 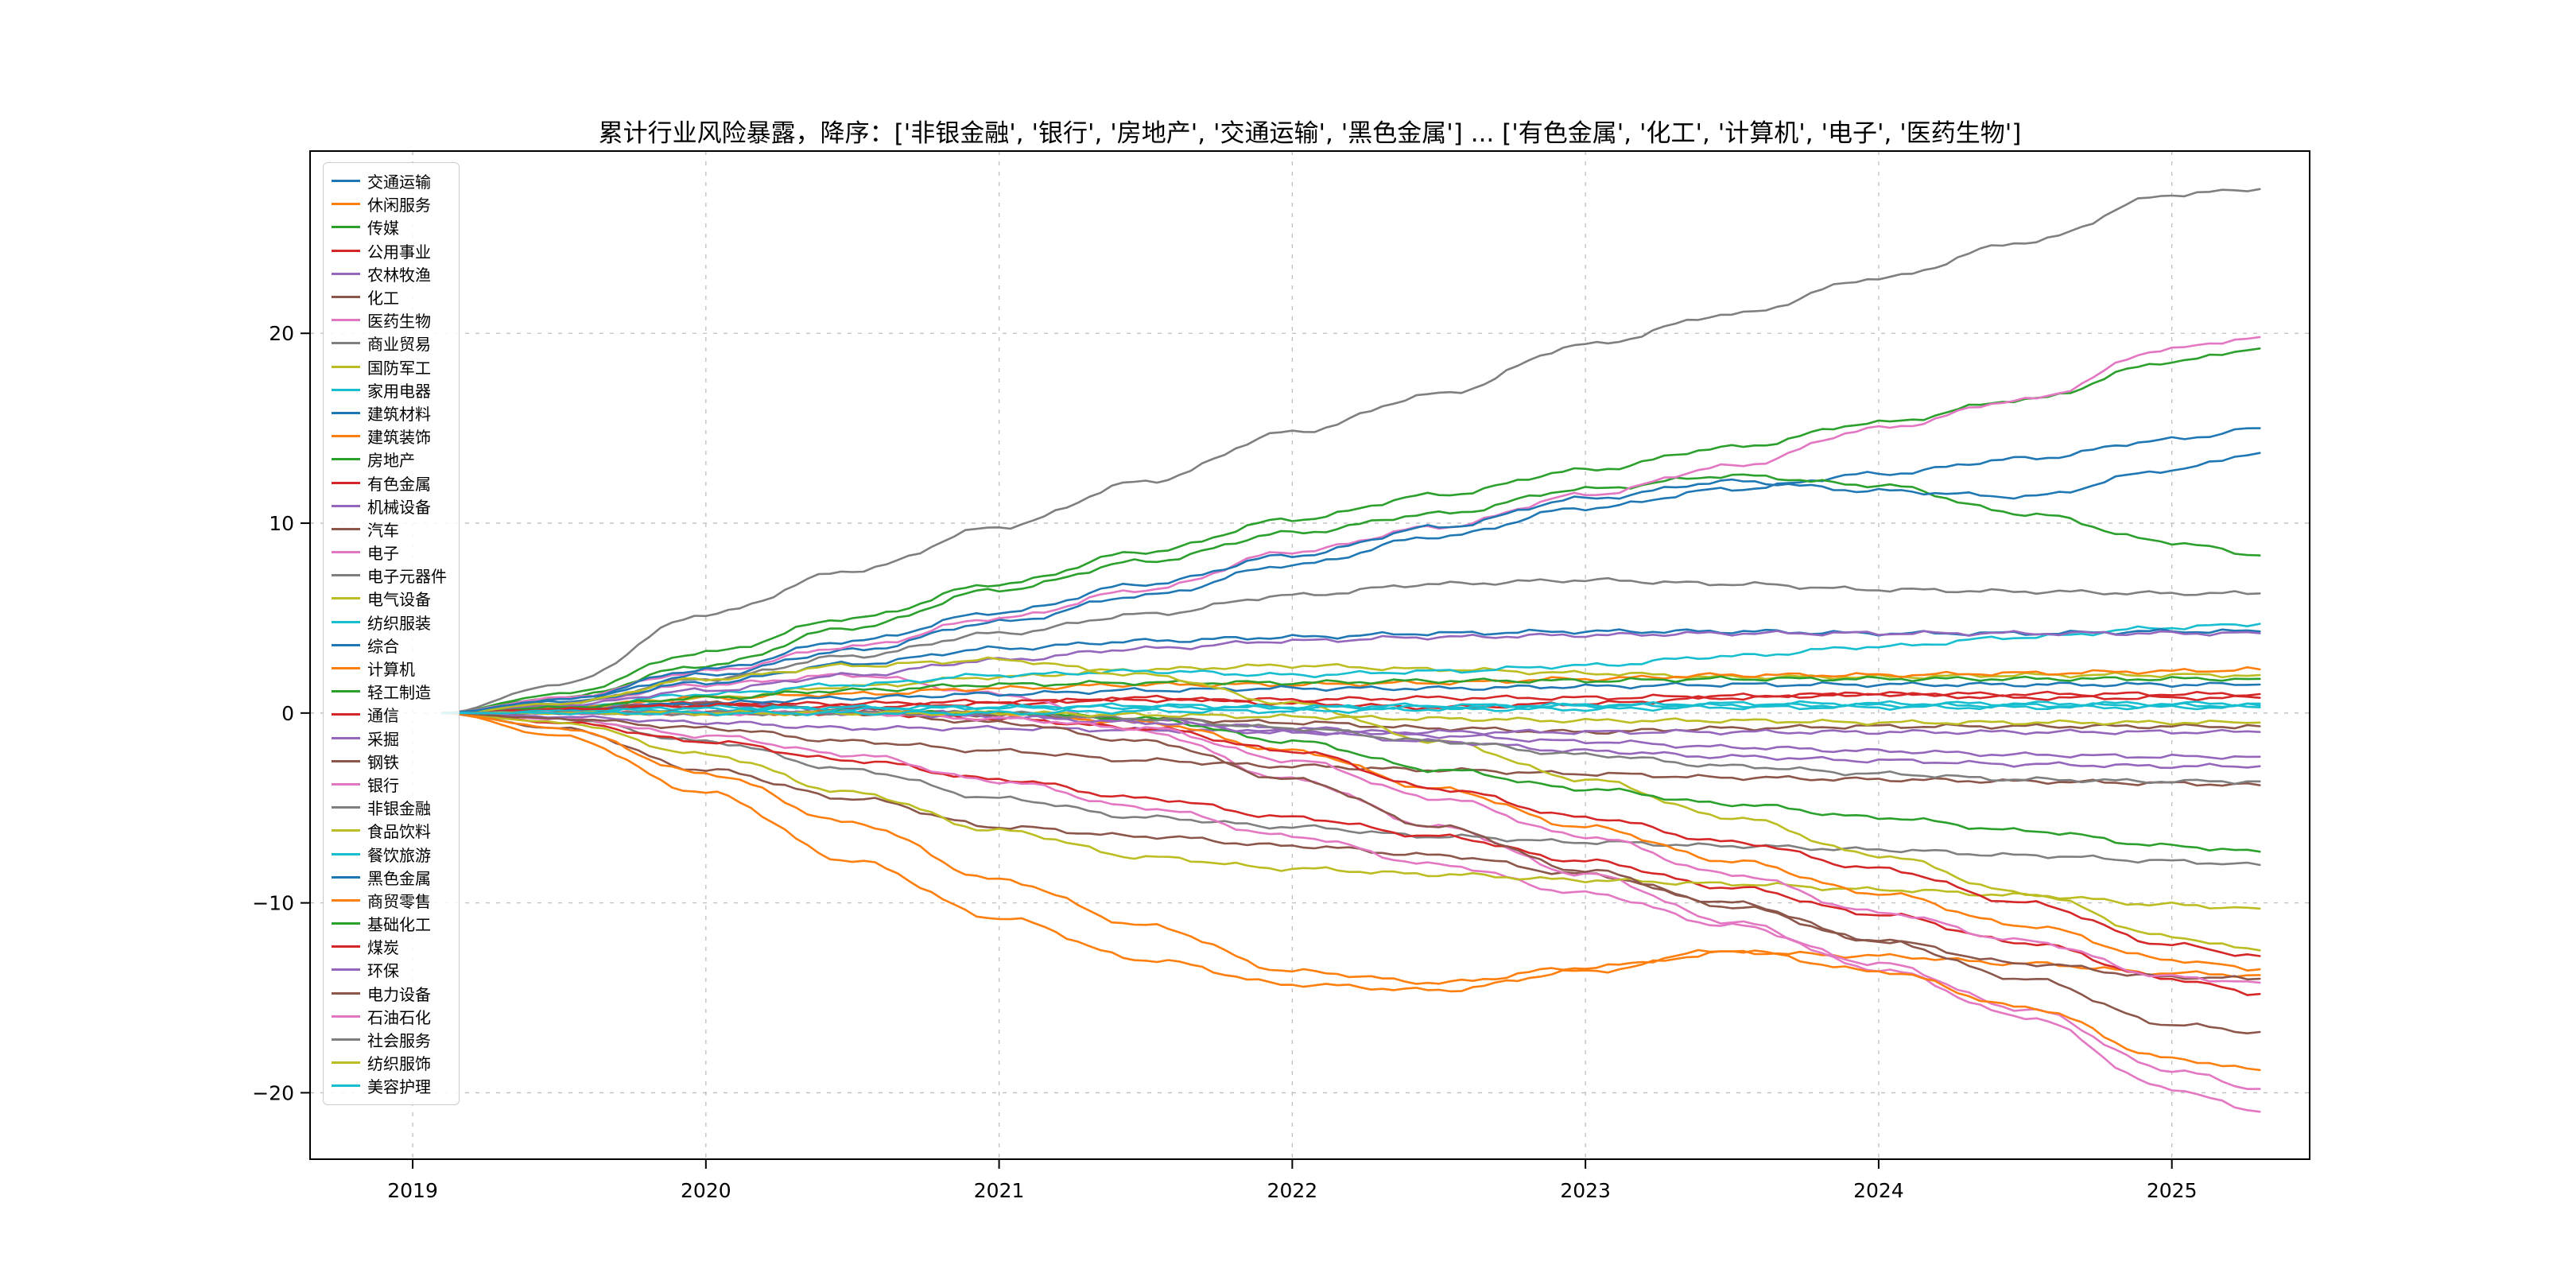 I want to click on legend-item: 家用电器, so click(x=392, y=390).